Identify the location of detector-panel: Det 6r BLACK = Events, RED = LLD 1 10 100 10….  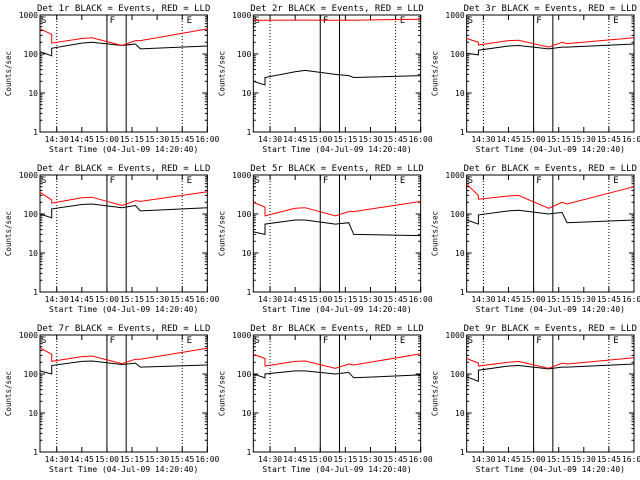
(535, 239).